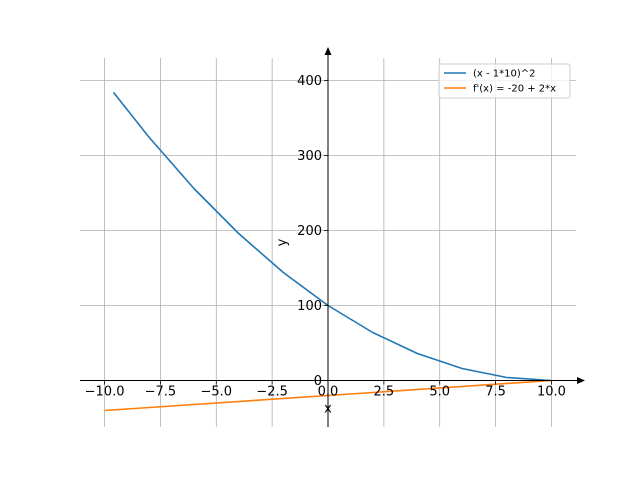  I want to click on y-tick-label-0: 0, so click(318, 381).